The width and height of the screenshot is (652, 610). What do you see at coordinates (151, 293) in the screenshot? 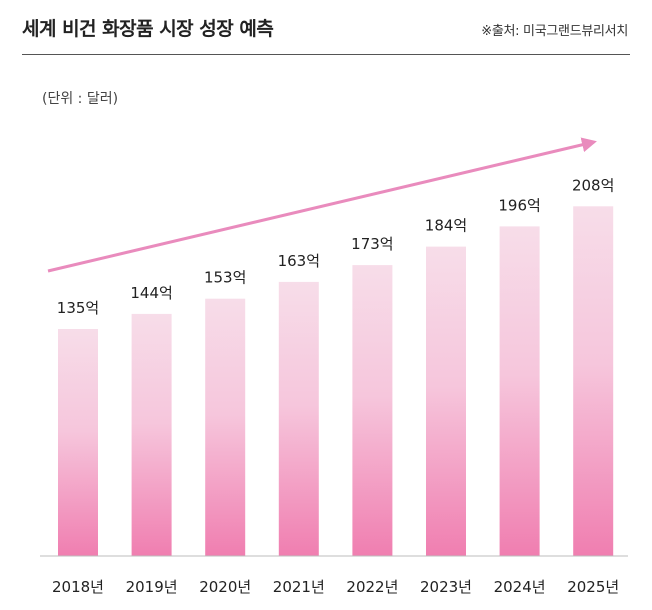
I see `data-label-2019년: 144억` at bounding box center [151, 293].